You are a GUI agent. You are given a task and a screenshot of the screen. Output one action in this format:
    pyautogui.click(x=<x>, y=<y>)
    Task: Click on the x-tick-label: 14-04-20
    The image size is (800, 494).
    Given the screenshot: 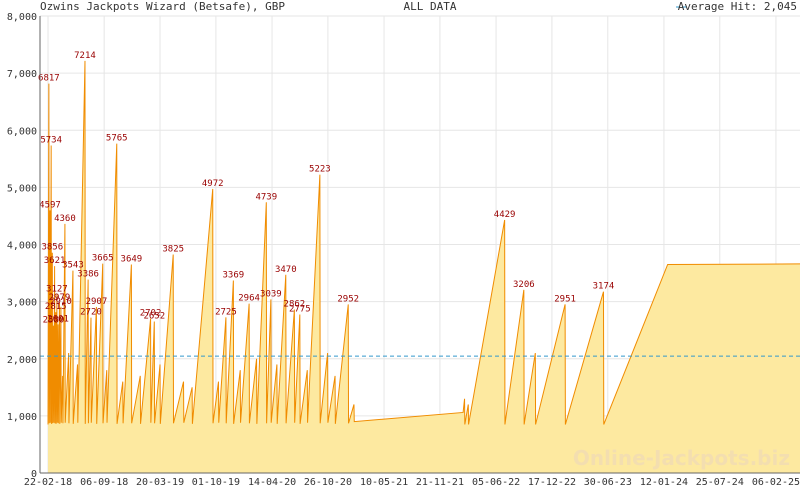 What is the action you would take?
    pyautogui.click(x=272, y=482)
    